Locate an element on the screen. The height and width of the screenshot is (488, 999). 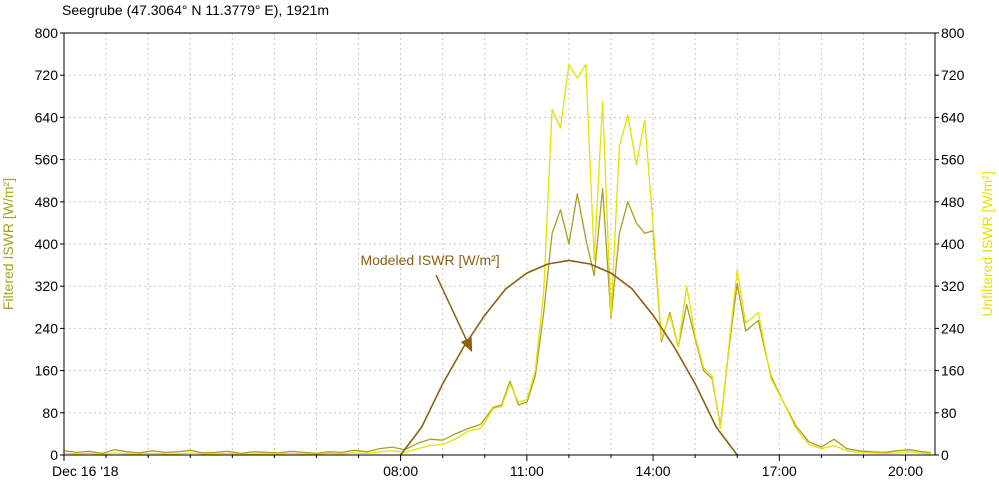
x-axis: Dec 16 '18 08:00 11:00 14:00 17:00 20:00 is located at coordinates (487, 467).